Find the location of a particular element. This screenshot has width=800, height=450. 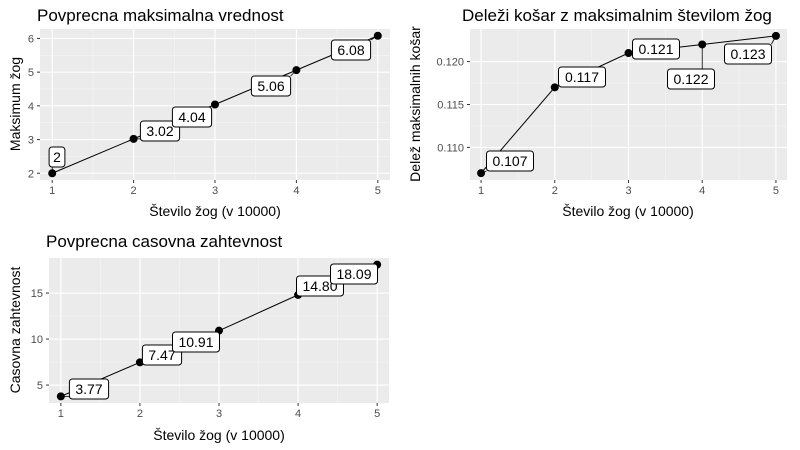

data-label: 5.06 is located at coordinates (270, 86).